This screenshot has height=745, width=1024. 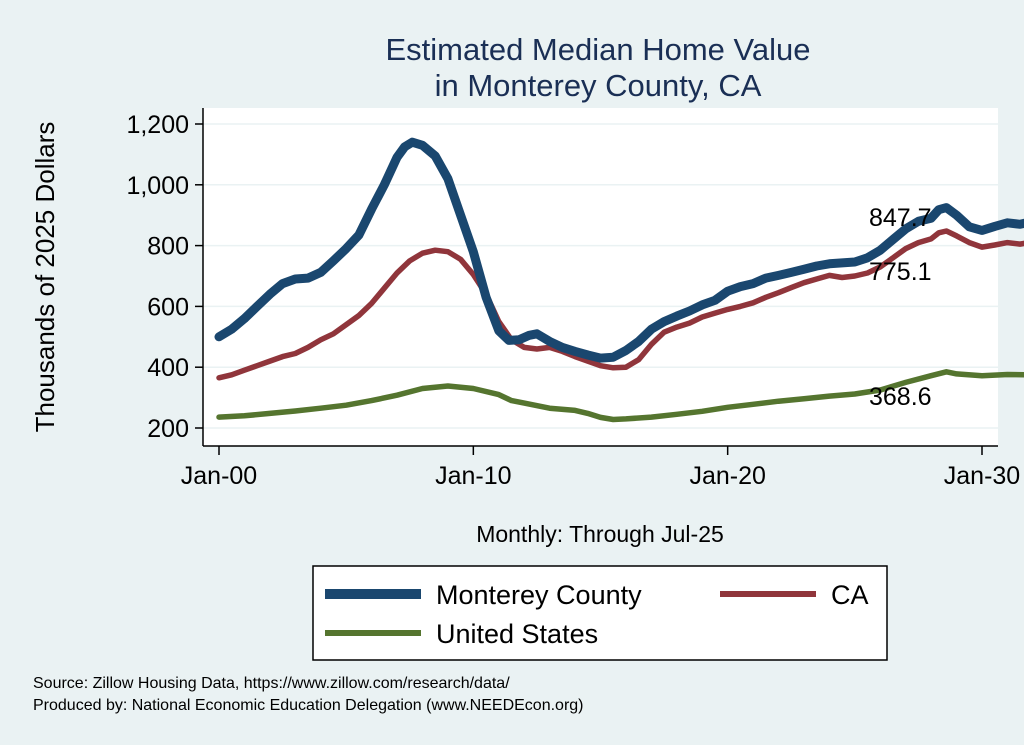 I want to click on x-tick-label-2020: Jan-20, so click(x=727, y=476).